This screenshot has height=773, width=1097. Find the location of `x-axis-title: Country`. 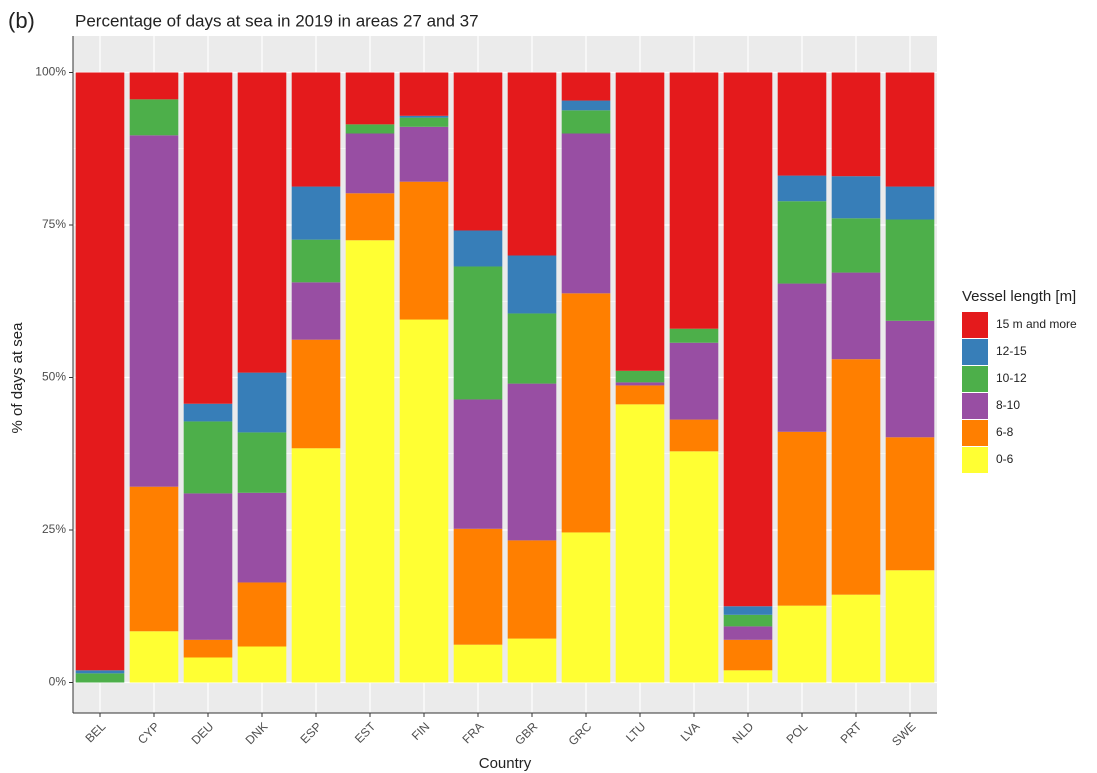

x-axis-title: Country is located at coordinates (505, 763).